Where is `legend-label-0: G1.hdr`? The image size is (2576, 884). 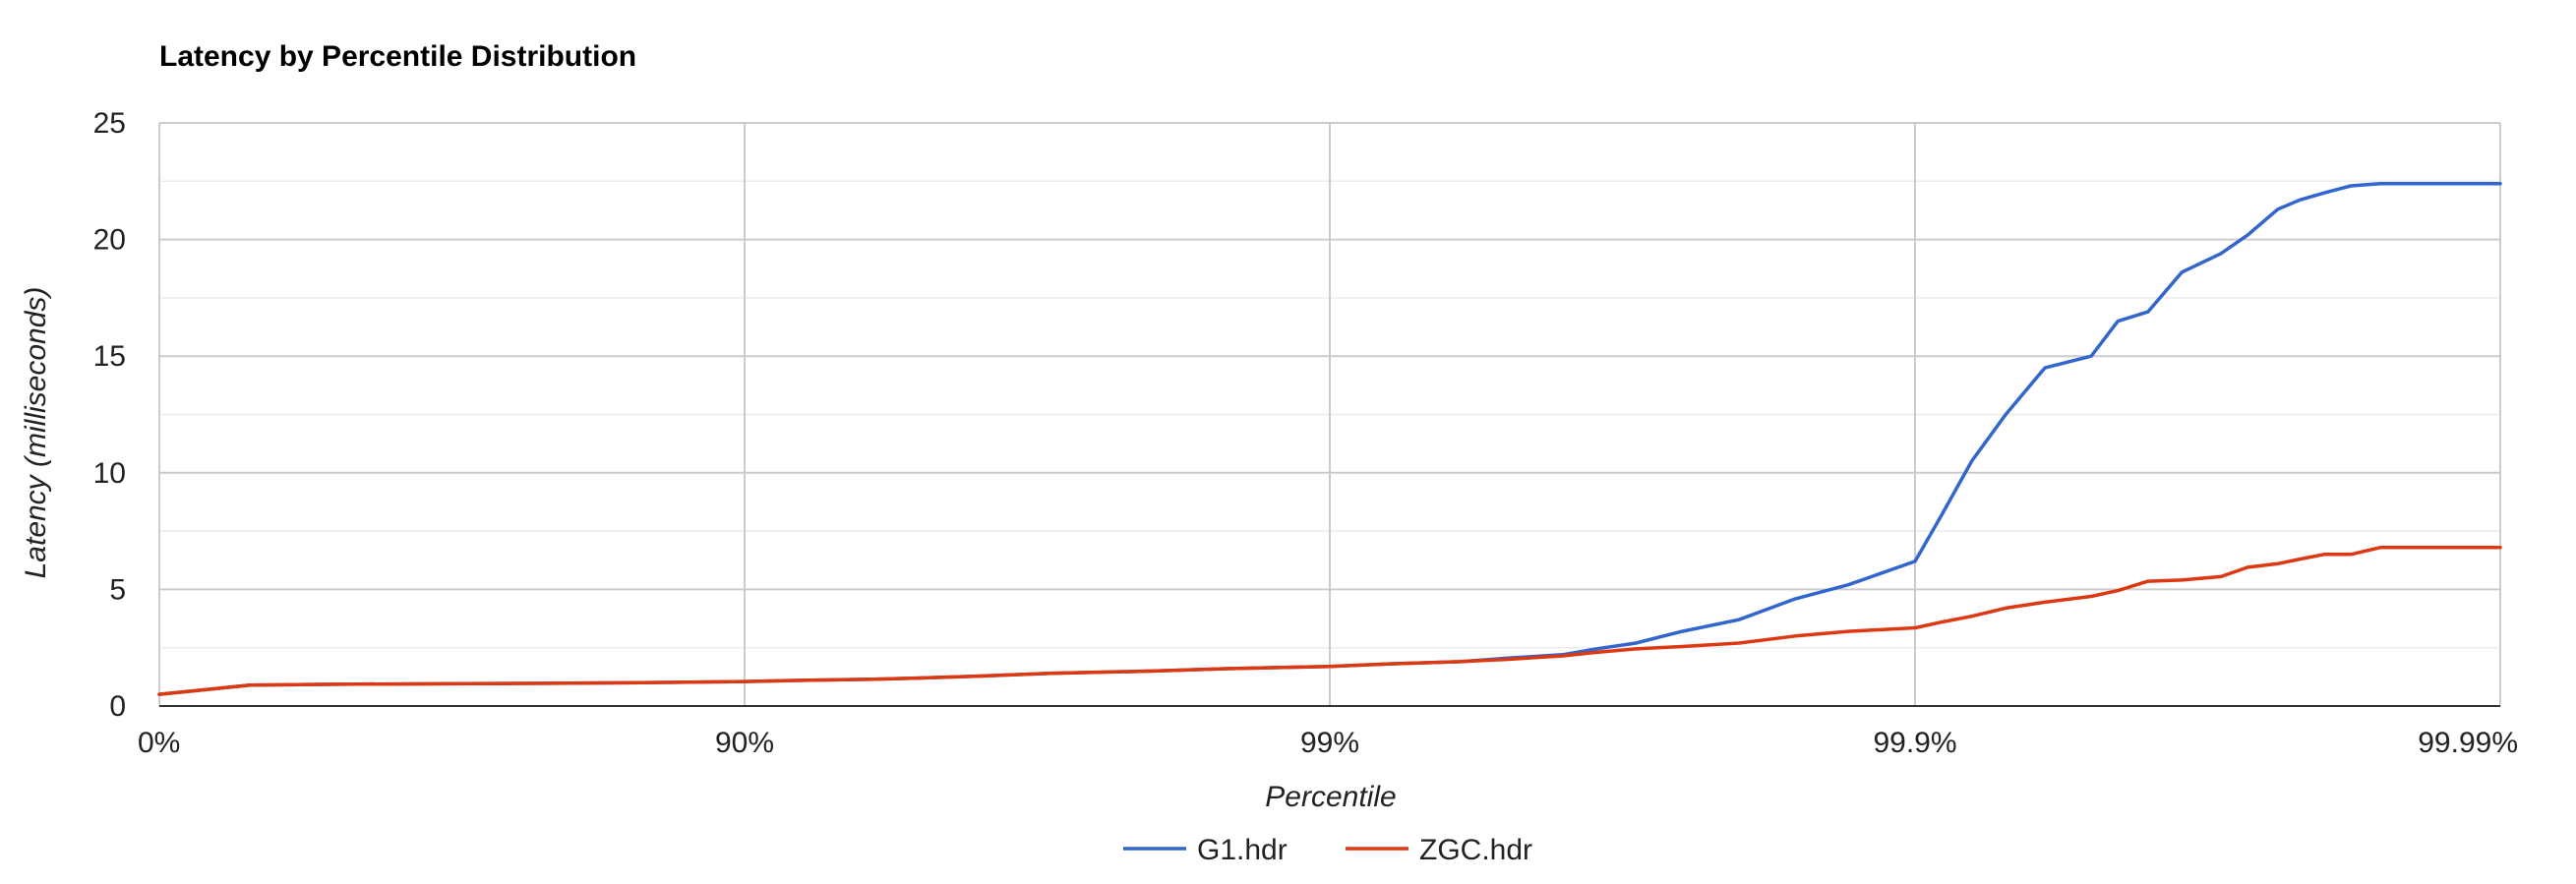
legend-label-0: G1.hdr is located at coordinates (1242, 850).